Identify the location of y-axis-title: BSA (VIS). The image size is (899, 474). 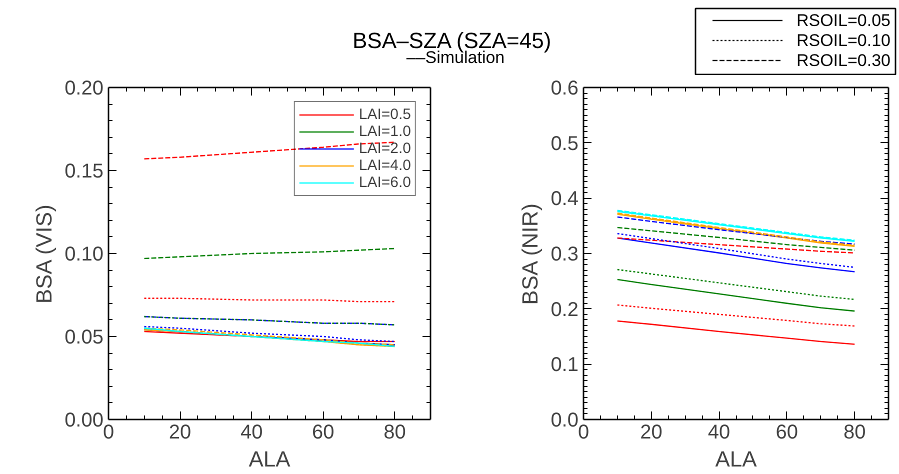
(44, 254).